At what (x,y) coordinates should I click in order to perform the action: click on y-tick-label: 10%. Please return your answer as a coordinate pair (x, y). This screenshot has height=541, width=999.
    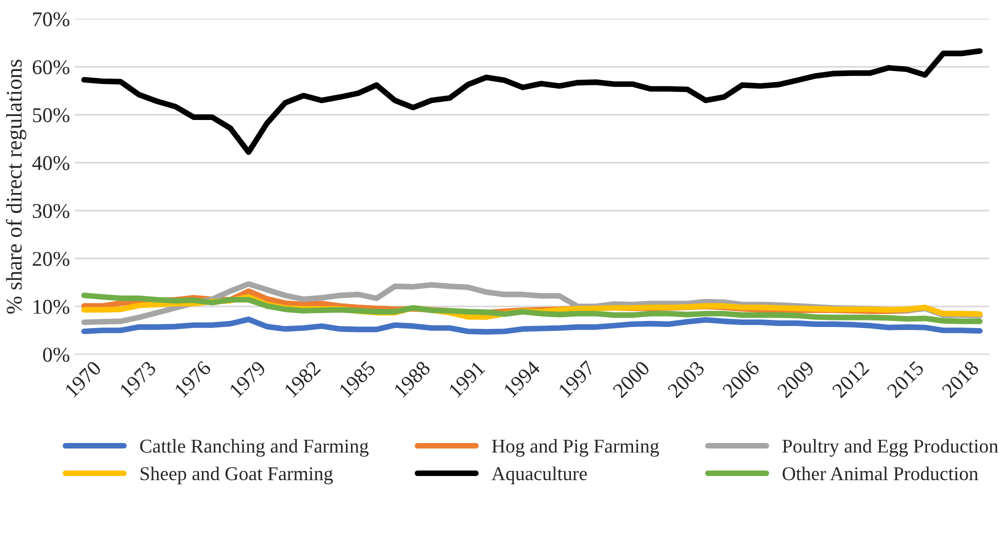
    Looking at the image, I should click on (52, 307).